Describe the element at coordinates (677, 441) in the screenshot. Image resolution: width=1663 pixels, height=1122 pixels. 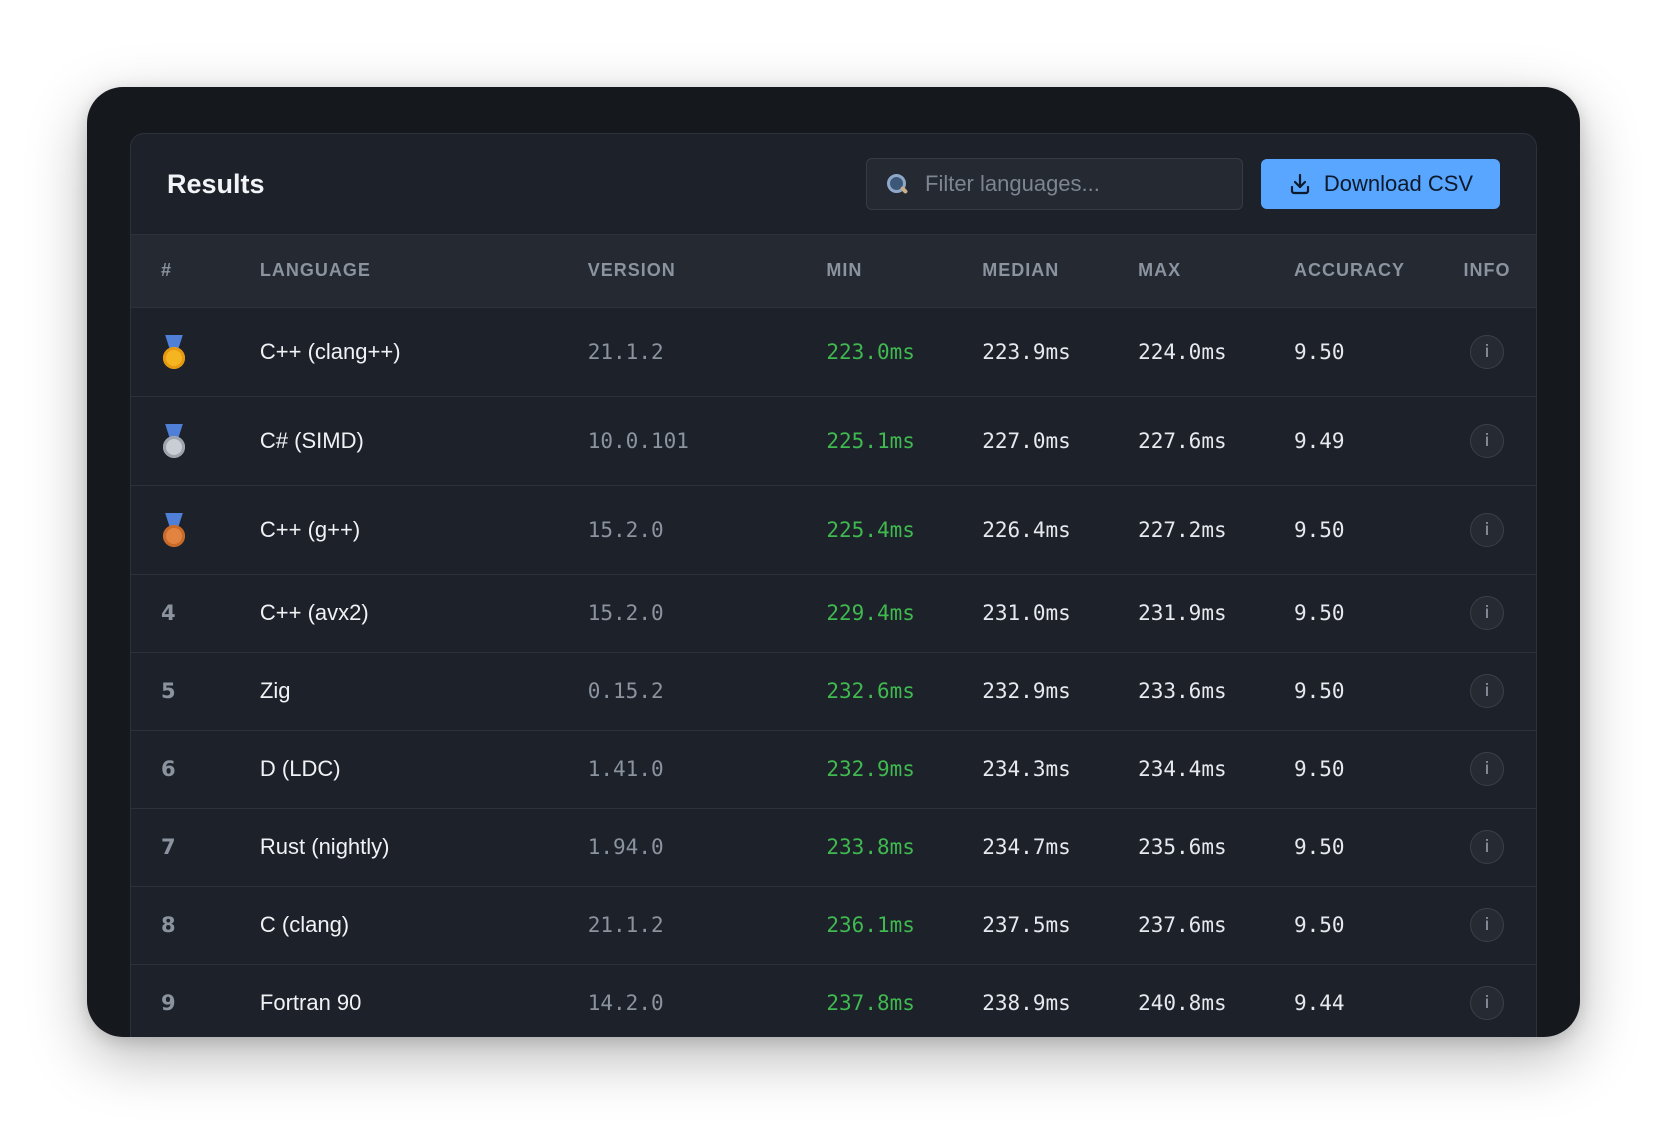
I see `version-cell: 10.0.101` at that location.